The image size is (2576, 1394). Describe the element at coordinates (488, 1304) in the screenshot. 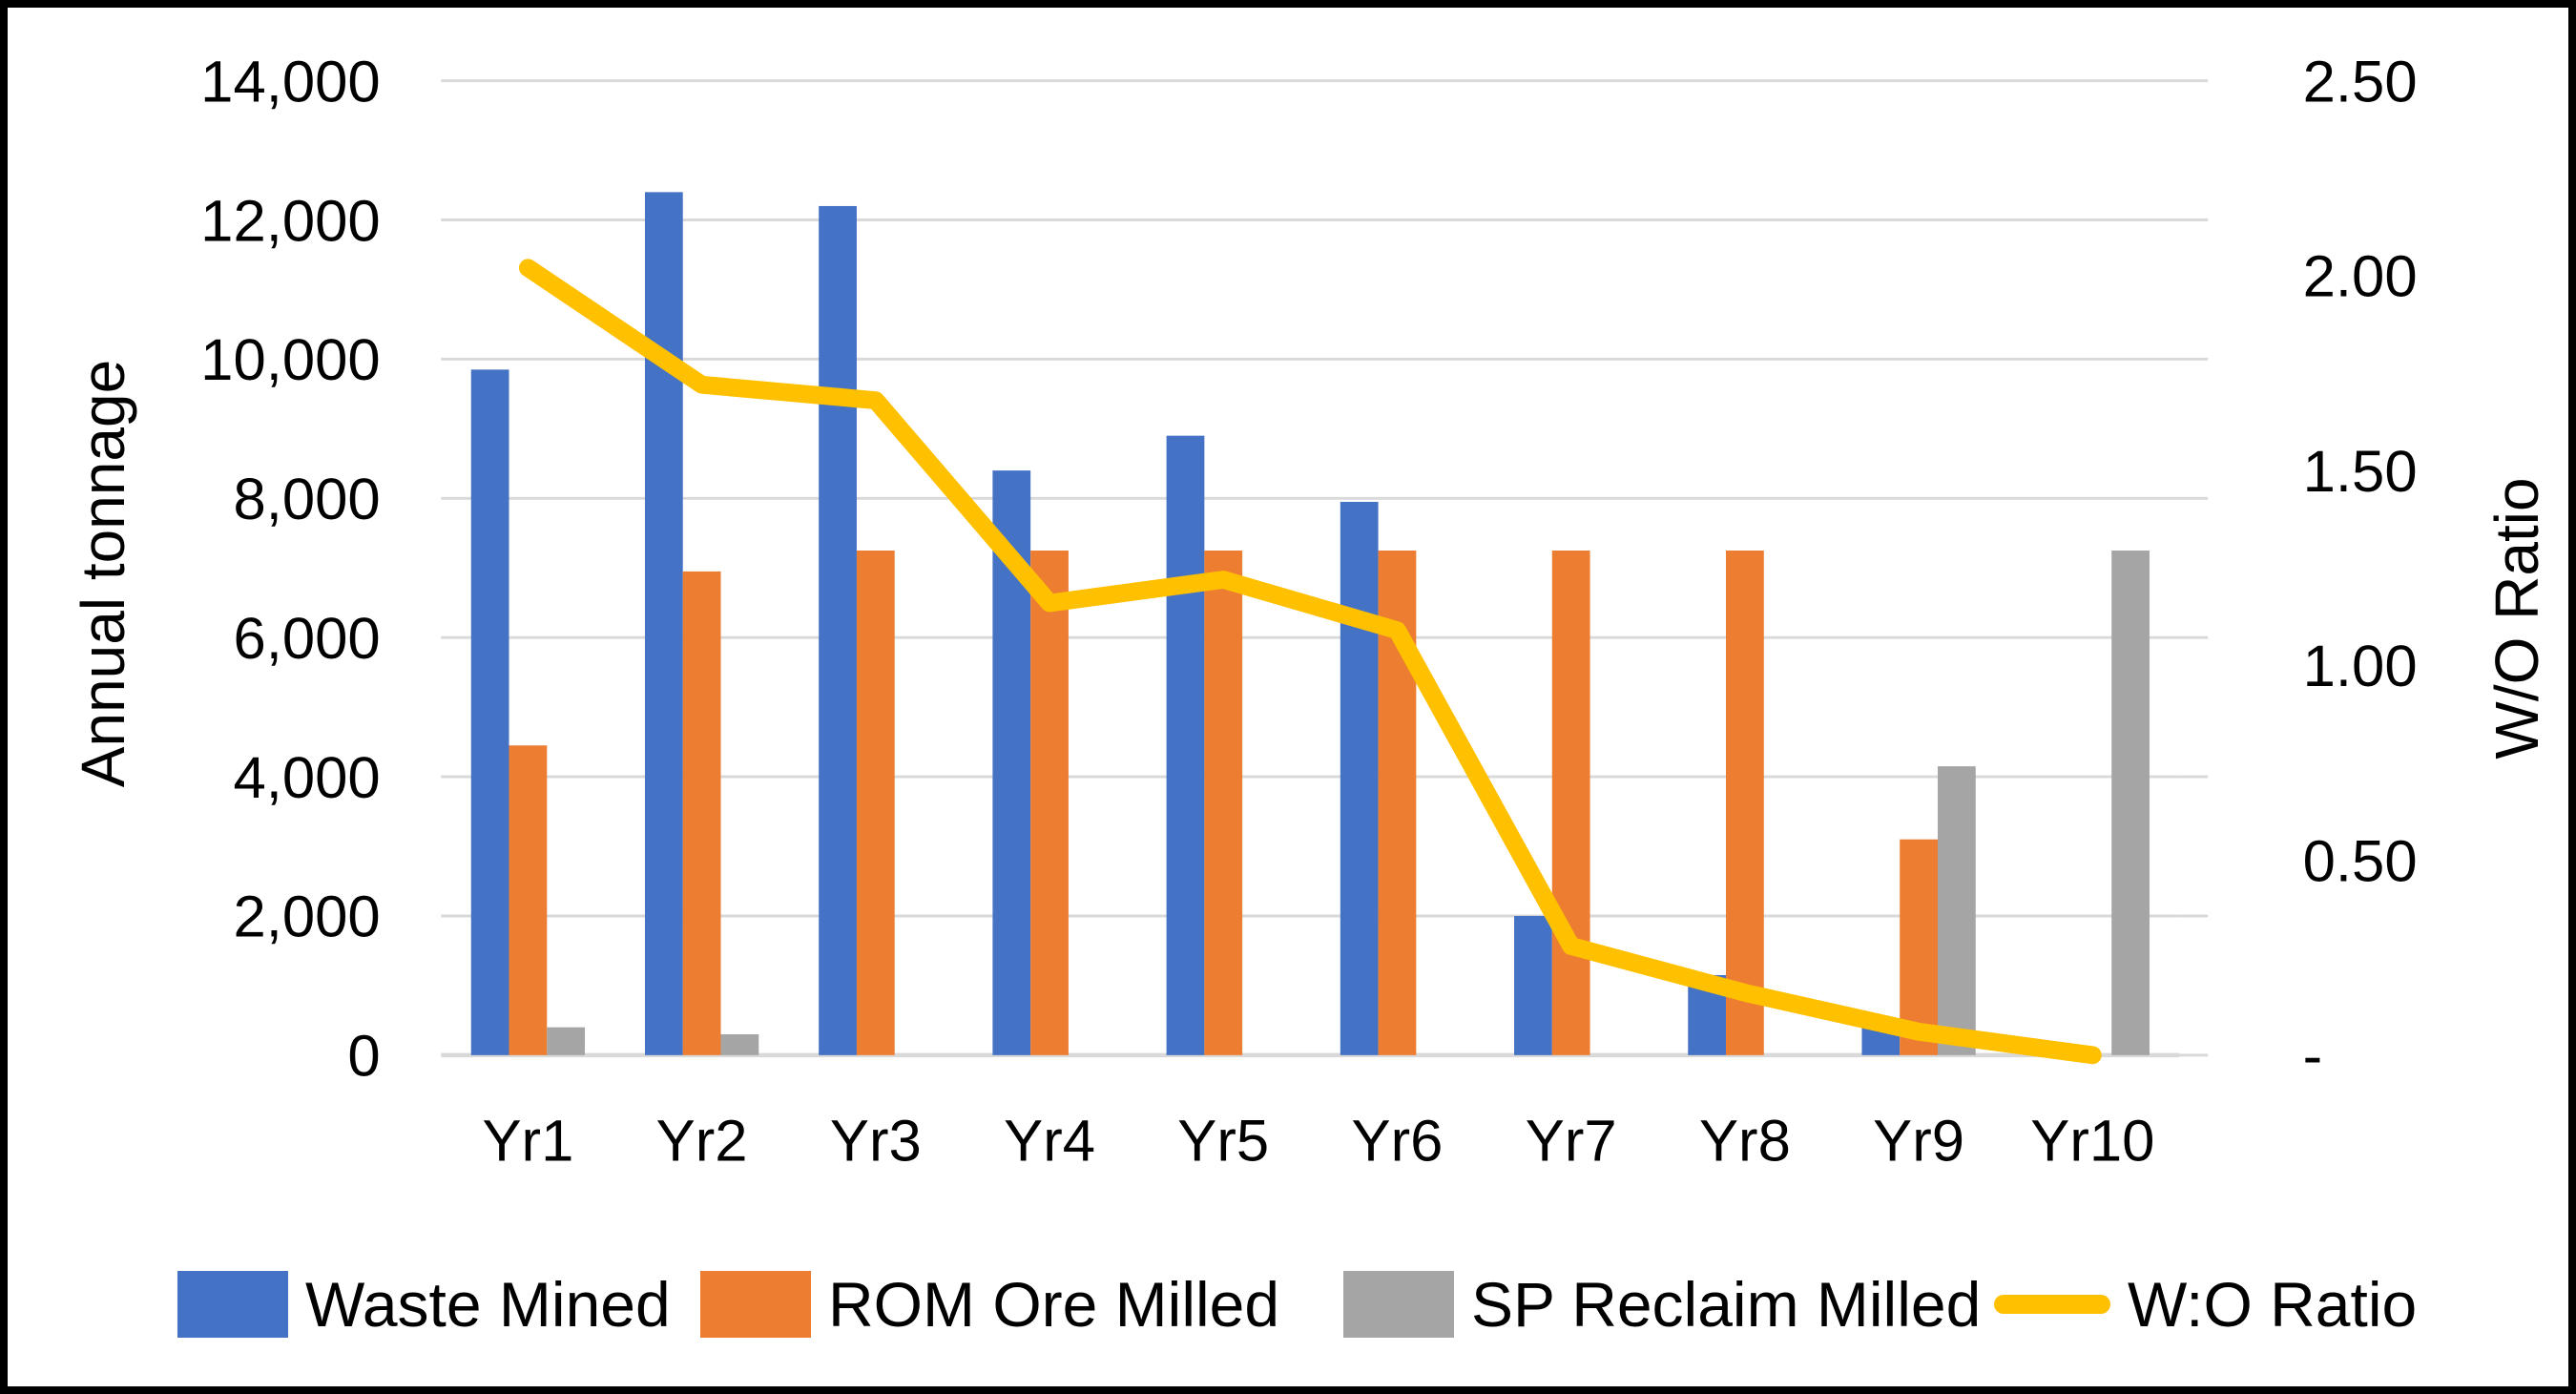

I see `legend-label: Waste Mined` at that location.